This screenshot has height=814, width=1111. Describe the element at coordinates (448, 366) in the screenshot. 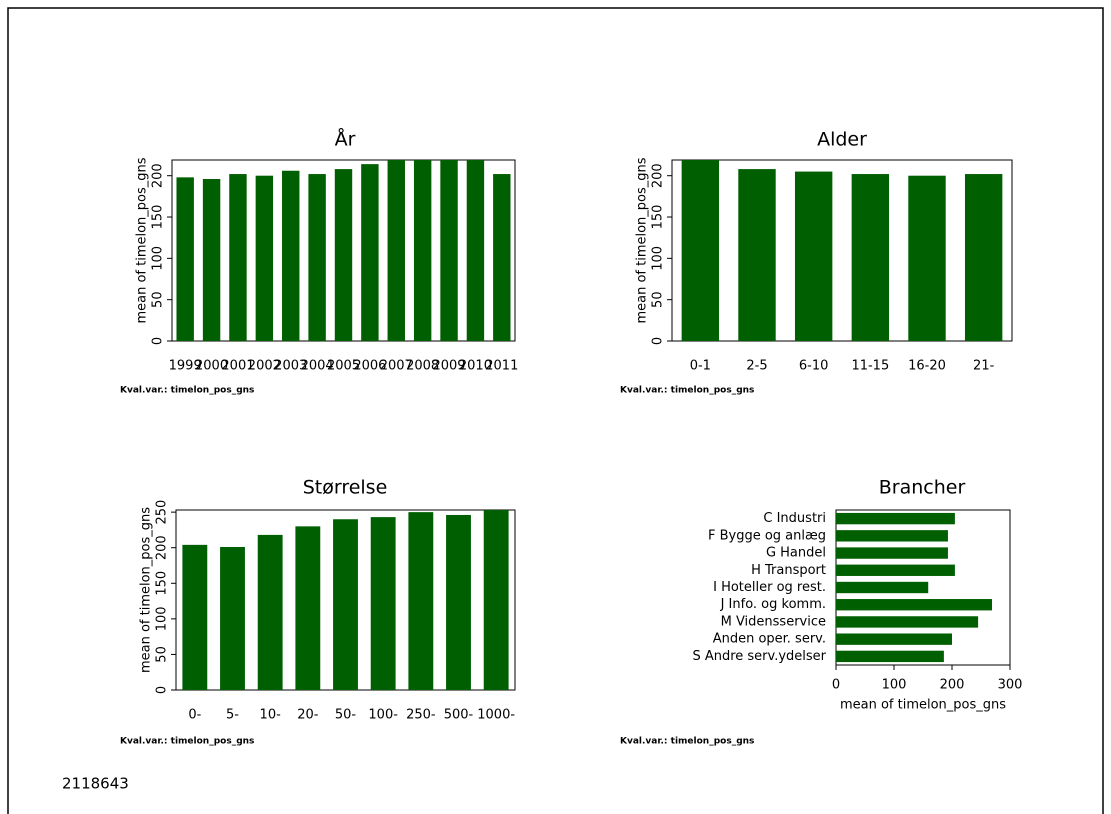

I see `x-tick-label: 2009` at that location.